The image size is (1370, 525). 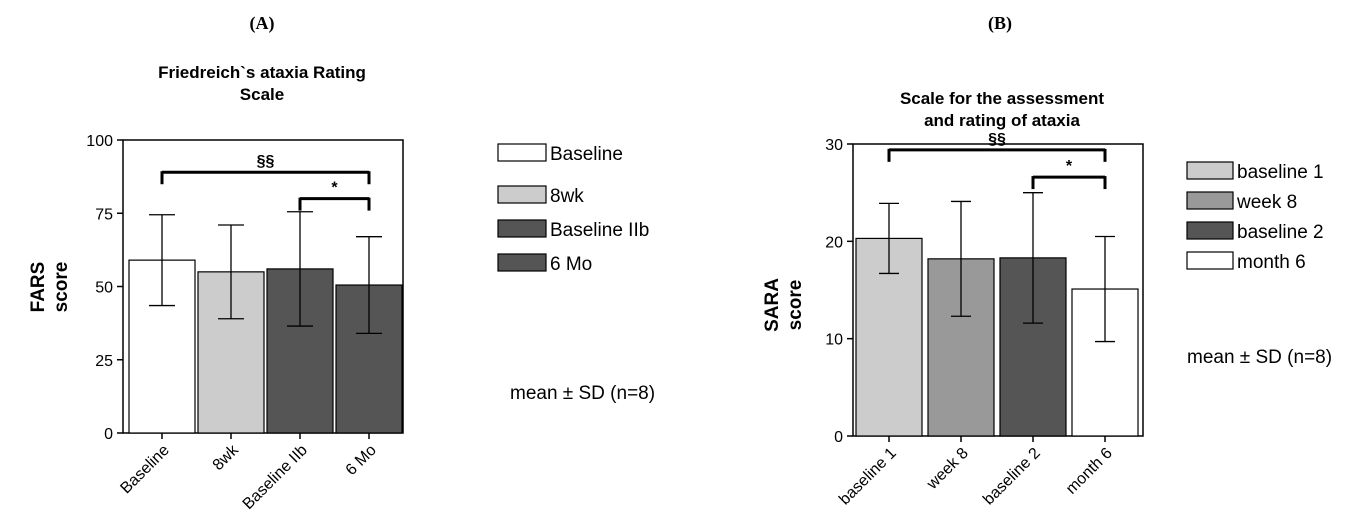 What do you see at coordinates (567, 196) in the screenshot?
I see `panel-a-legend-label: 8wk` at bounding box center [567, 196].